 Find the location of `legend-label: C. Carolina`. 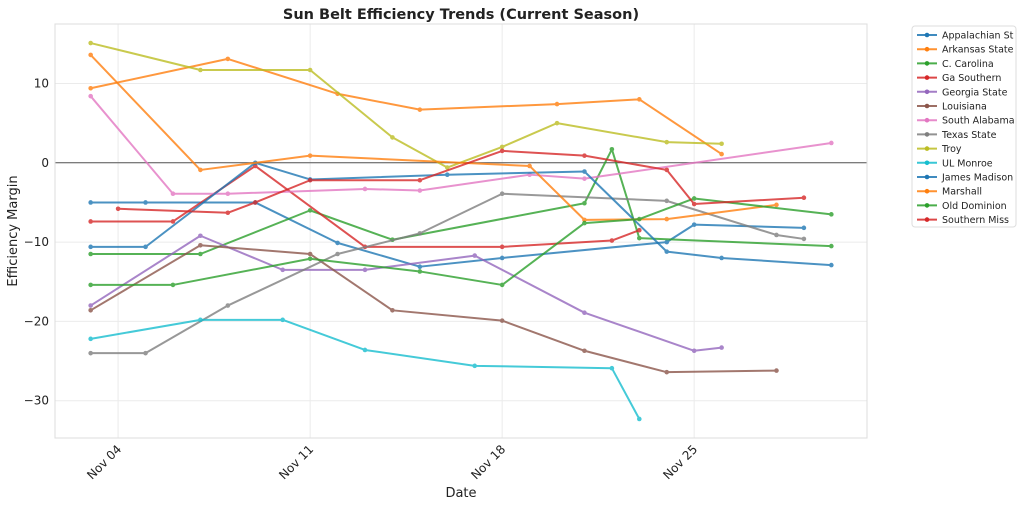

legend-label: C. Carolina is located at coordinates (968, 64).